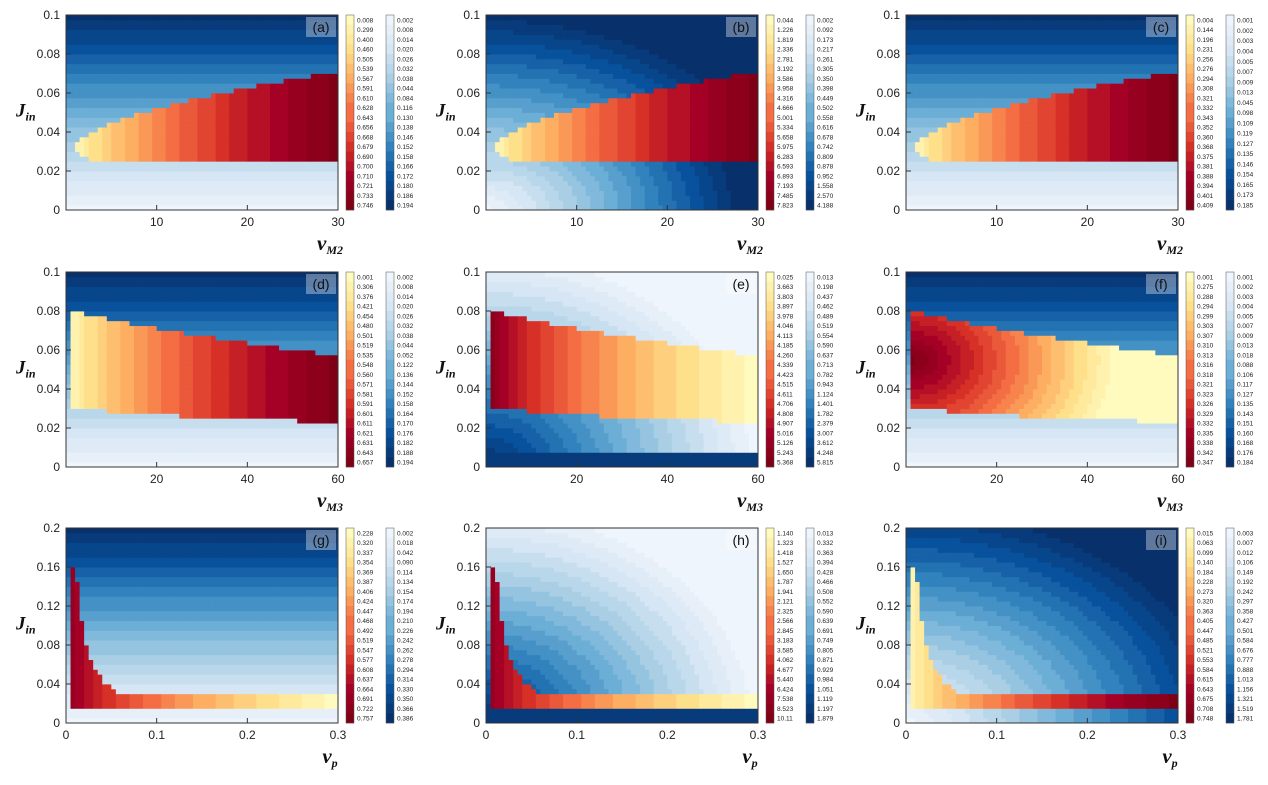  I want to click on colorbar-frame, so click(770, 112).